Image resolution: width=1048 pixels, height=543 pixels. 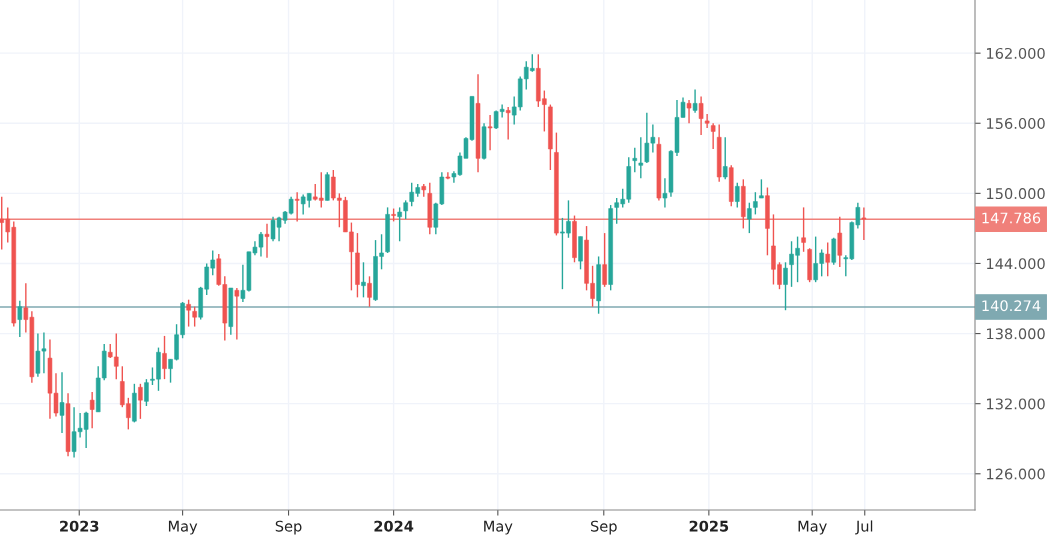 I want to click on x-tick-label: Jul, so click(x=864, y=527).